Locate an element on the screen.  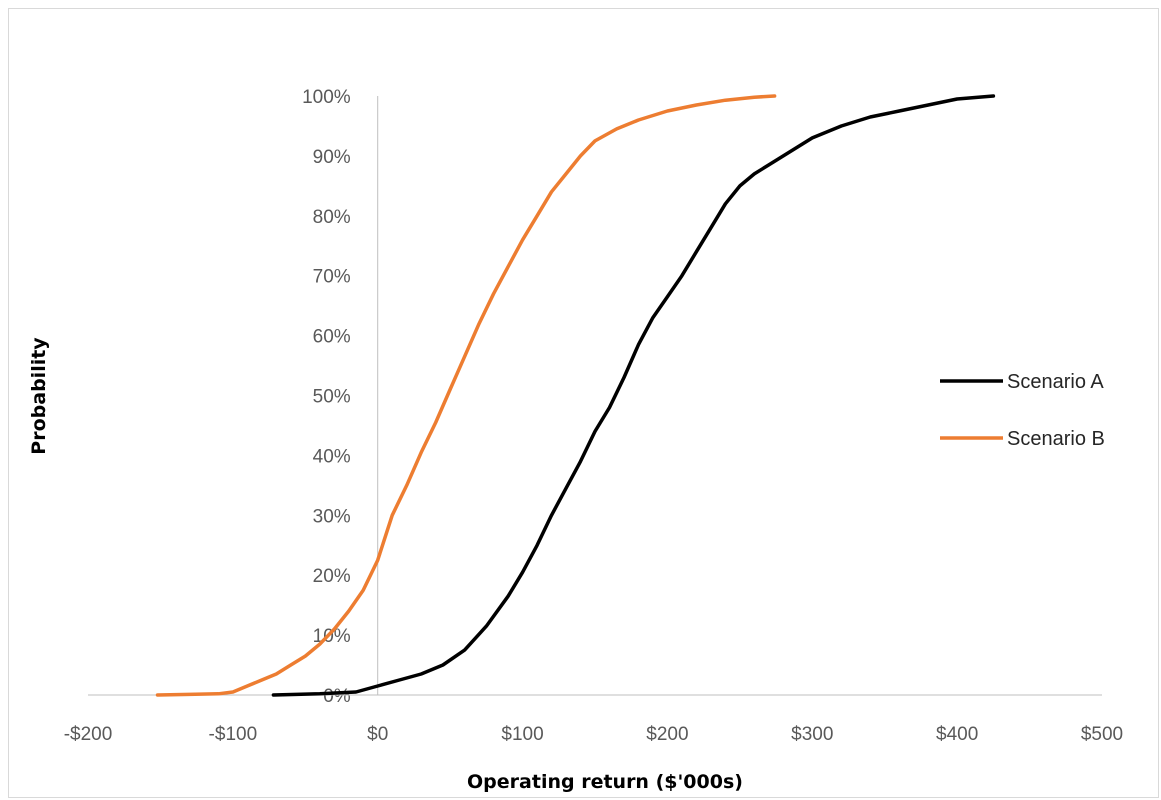
y-tick-label: 90% is located at coordinates (332, 157).